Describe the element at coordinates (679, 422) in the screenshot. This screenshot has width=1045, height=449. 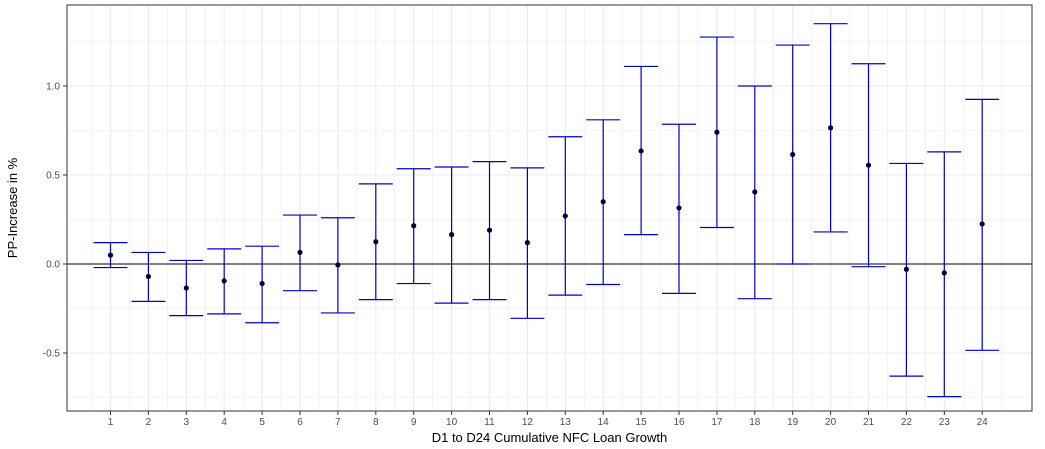
I see `x-tick-label: 16` at that location.